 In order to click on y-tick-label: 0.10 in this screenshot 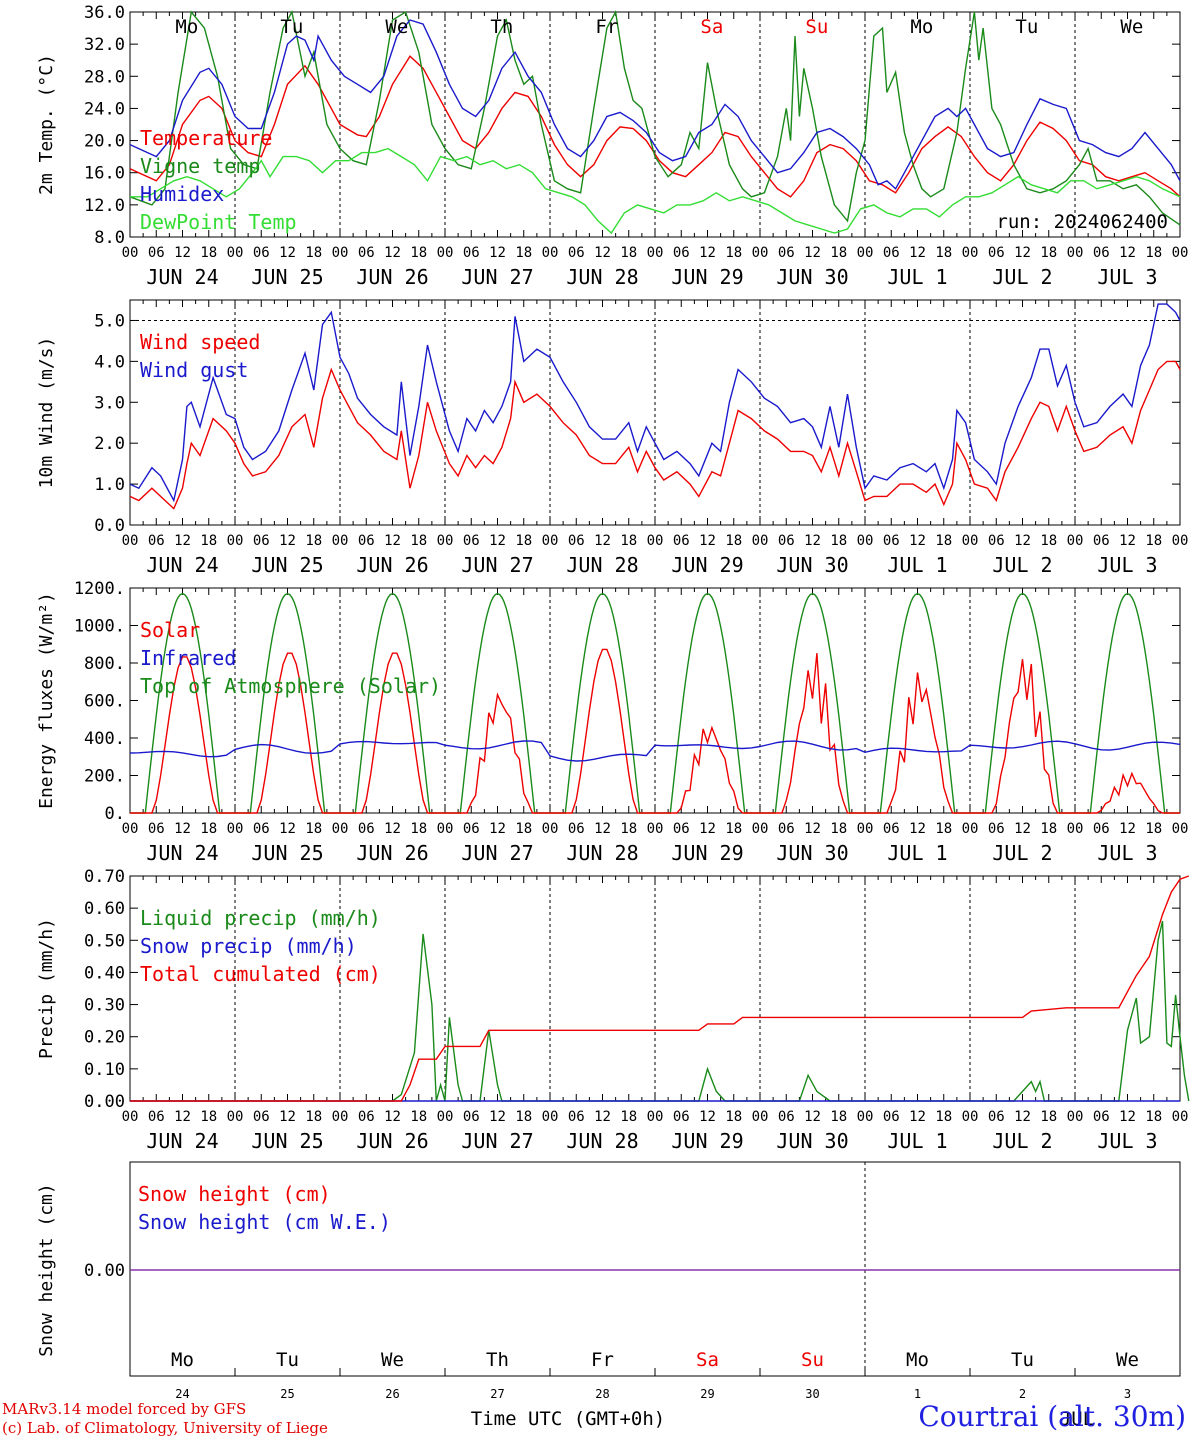, I will do `click(104, 1070)`.